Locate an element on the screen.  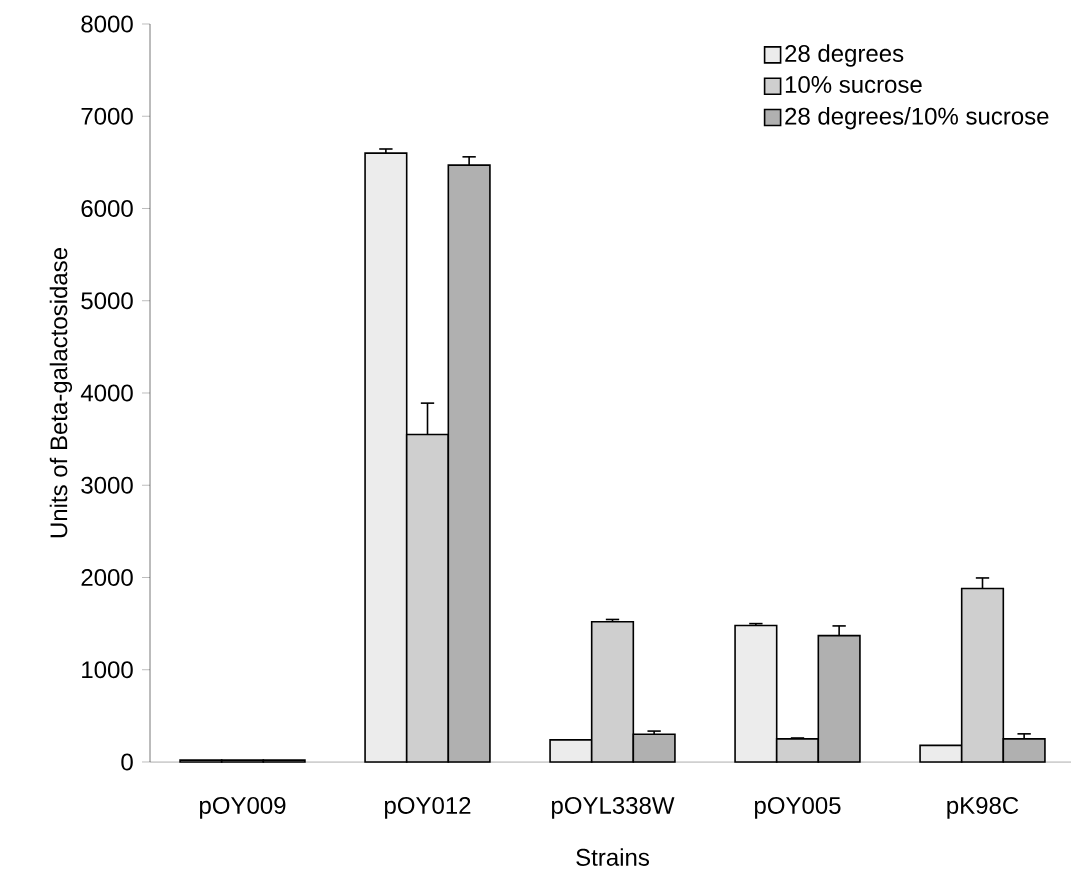
y-tick-label: 5000 is located at coordinates (107, 301).